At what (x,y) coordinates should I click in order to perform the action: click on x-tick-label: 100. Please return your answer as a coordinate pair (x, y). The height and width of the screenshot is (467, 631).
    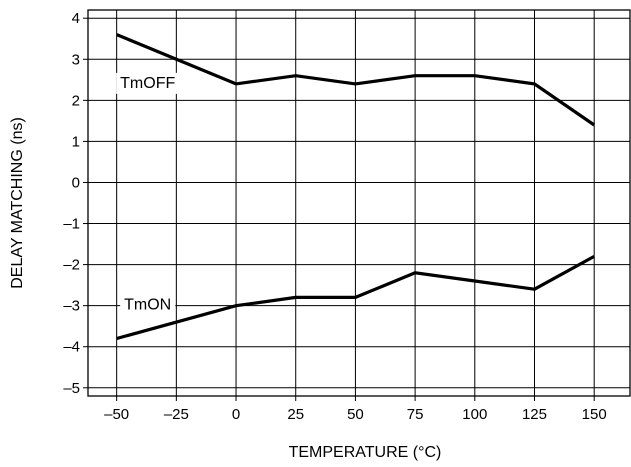
    Looking at the image, I should click on (474, 414).